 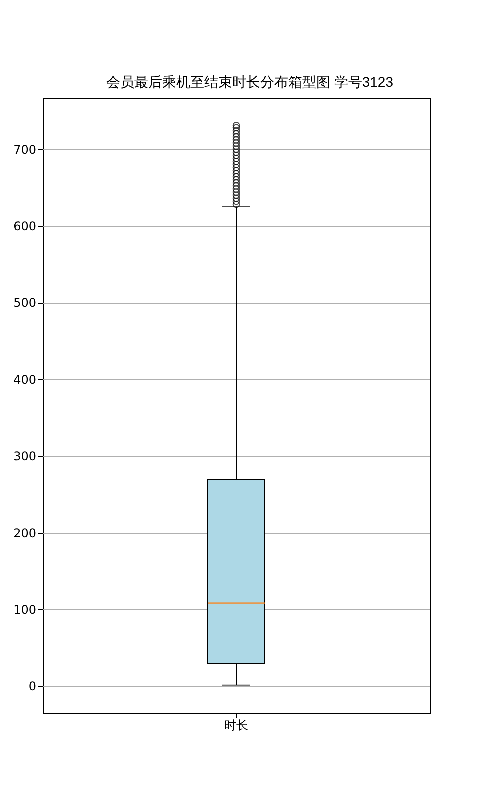 I want to click on y-tick-label: 0, so click(x=32, y=687).